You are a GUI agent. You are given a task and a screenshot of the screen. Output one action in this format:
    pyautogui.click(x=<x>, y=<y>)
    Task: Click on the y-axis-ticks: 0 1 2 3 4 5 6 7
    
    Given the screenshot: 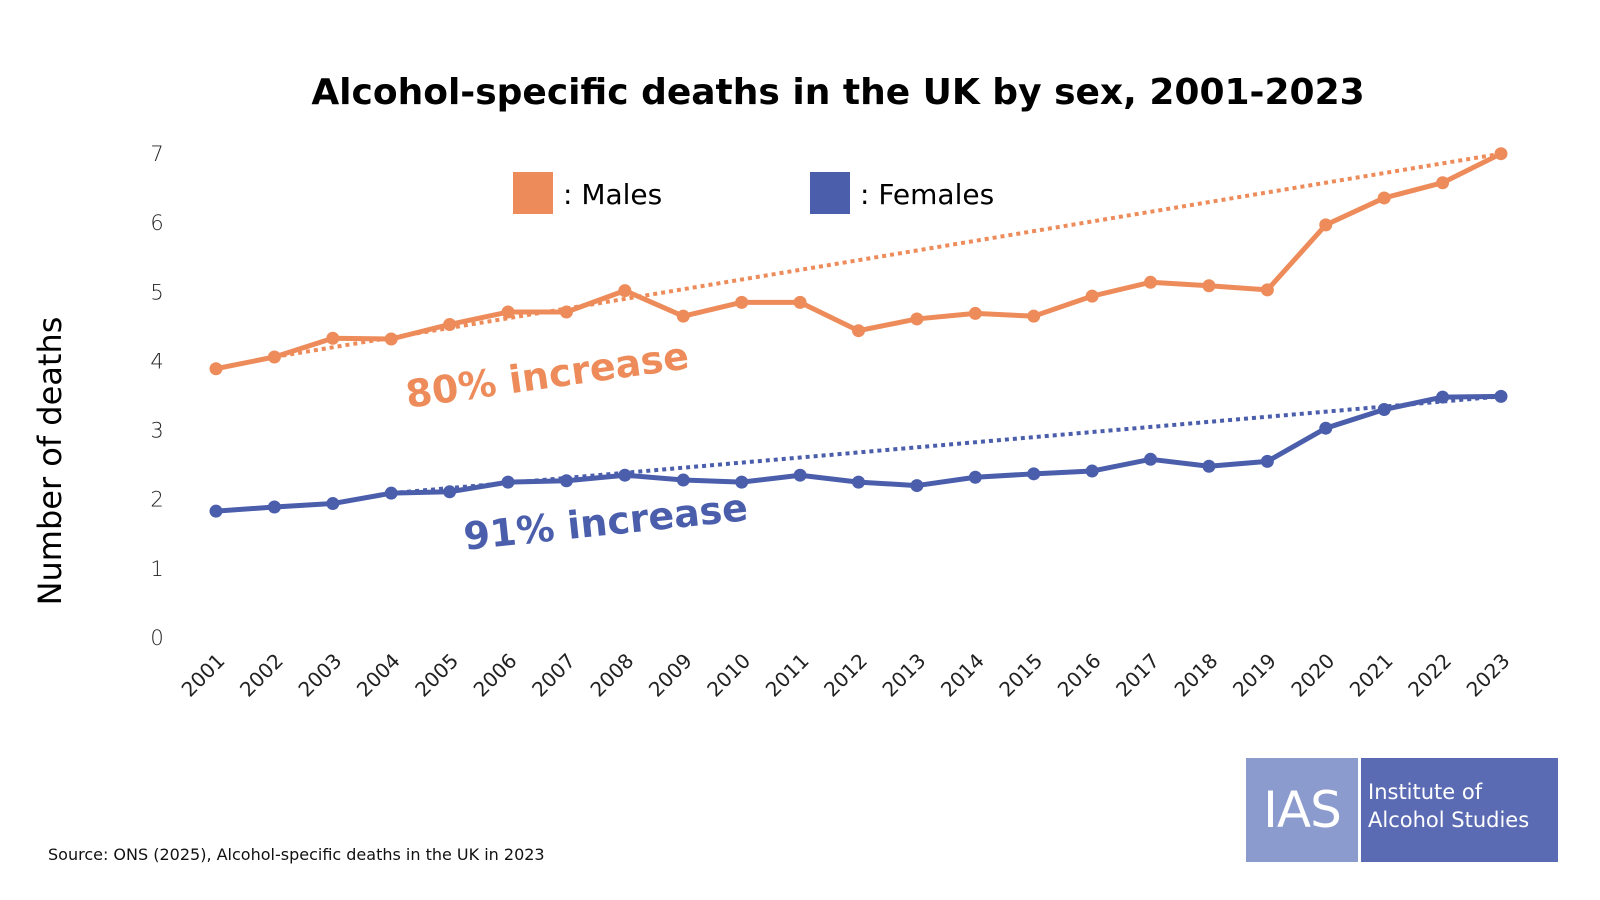 What is the action you would take?
    pyautogui.click(x=156, y=396)
    